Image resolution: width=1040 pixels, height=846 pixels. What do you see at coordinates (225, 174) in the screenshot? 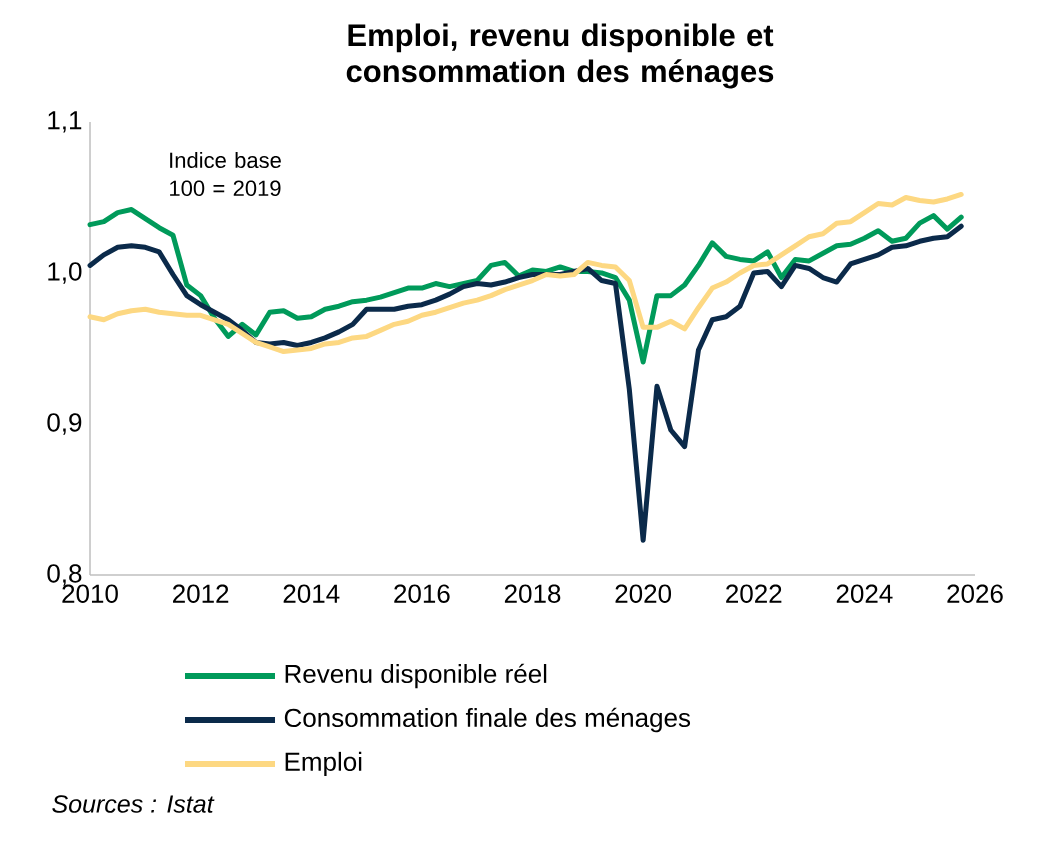
I see `annotation: Indice base 100 = 2019` at bounding box center [225, 174].